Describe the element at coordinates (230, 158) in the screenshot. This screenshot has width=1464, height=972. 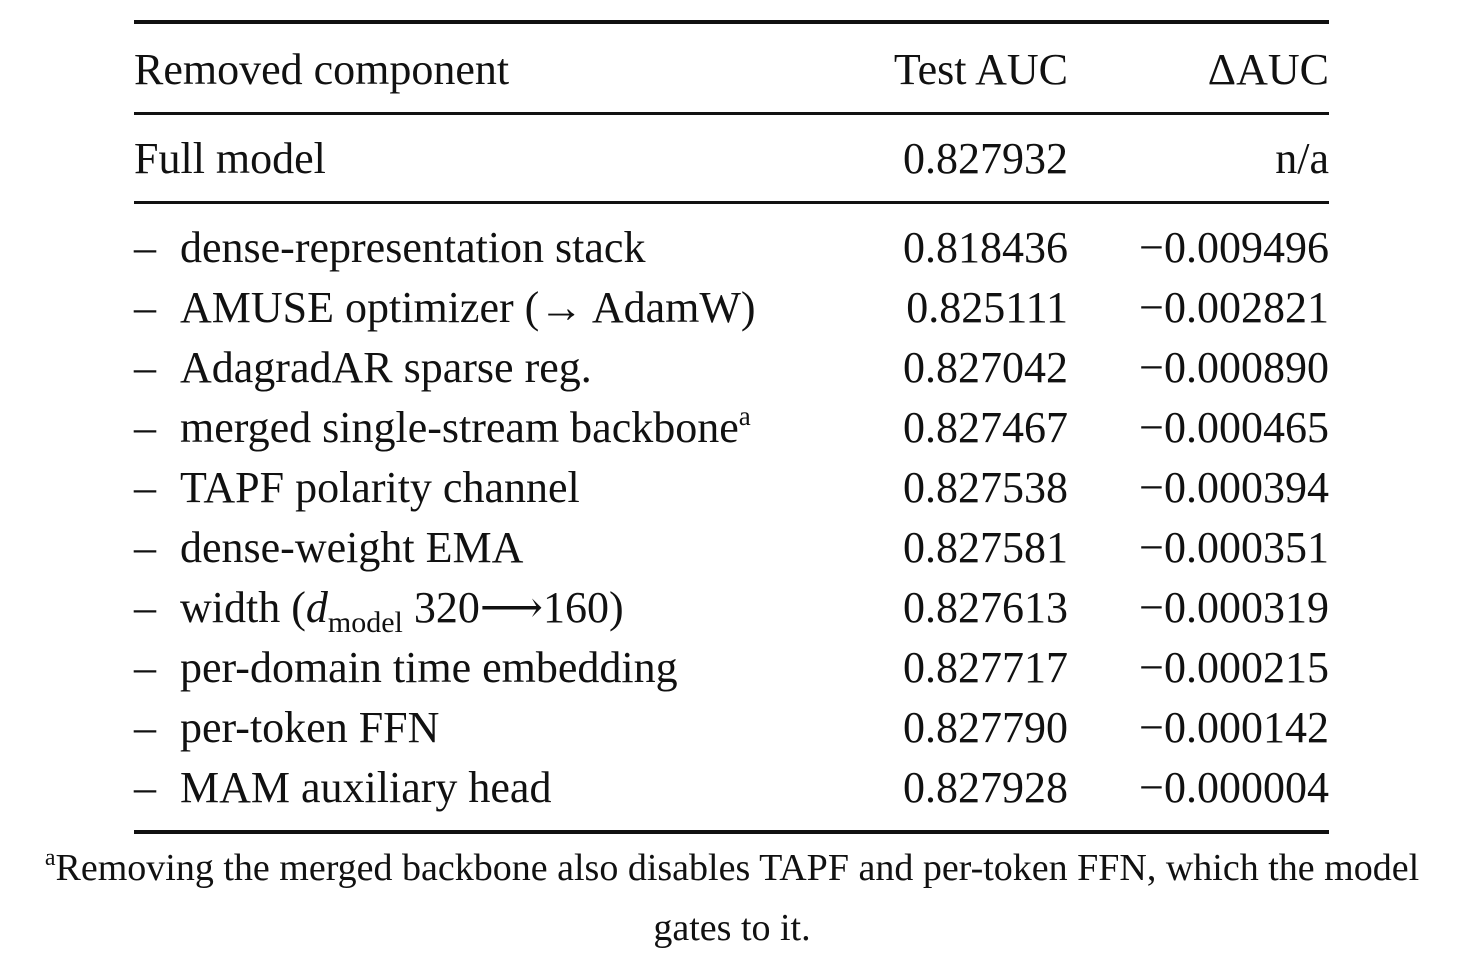
I see `full-model-name: Full model` at that location.